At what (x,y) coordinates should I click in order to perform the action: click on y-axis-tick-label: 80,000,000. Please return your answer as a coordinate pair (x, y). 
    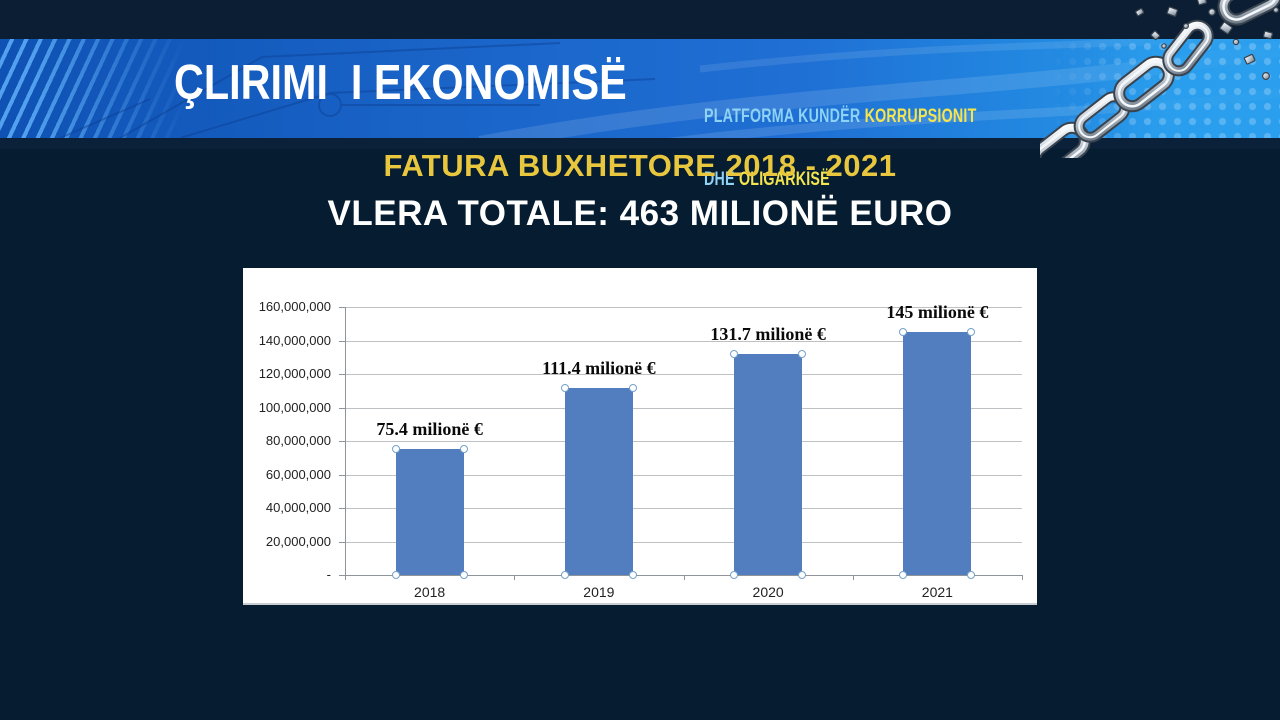
    Looking at the image, I should click on (298, 440).